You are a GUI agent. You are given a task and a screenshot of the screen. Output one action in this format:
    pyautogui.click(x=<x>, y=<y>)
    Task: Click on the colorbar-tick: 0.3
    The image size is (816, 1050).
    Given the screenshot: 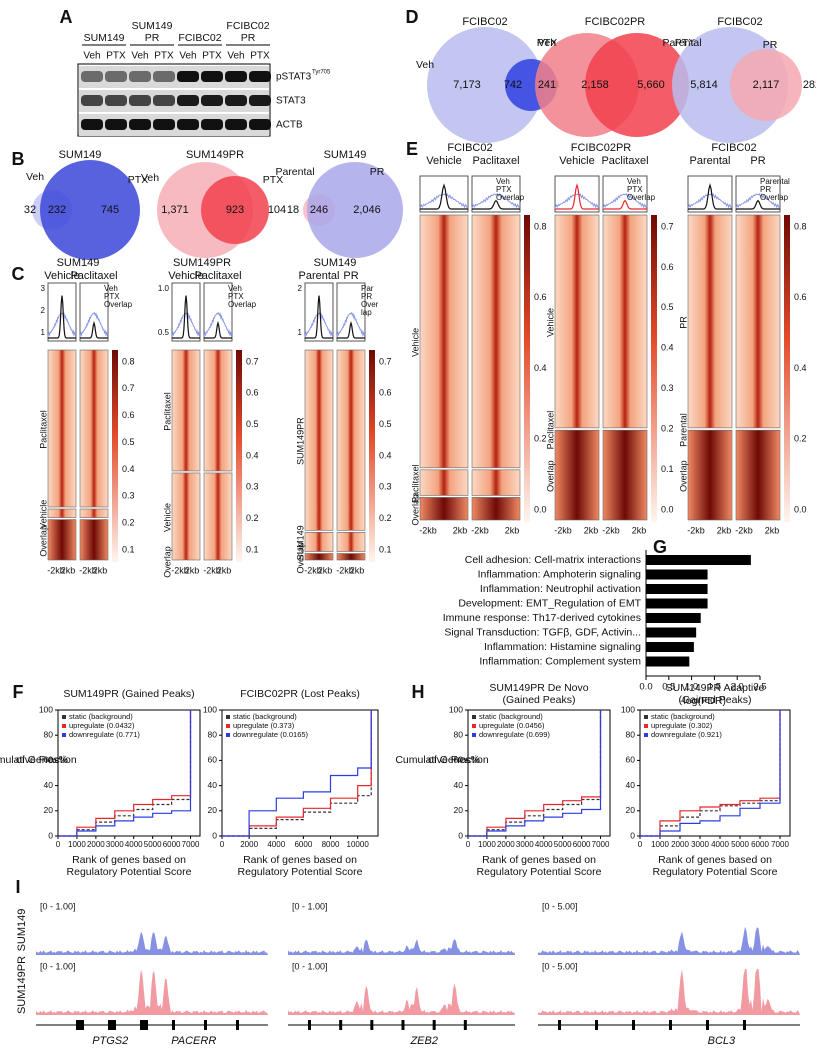 What is the action you would take?
    pyautogui.click(x=252, y=487)
    